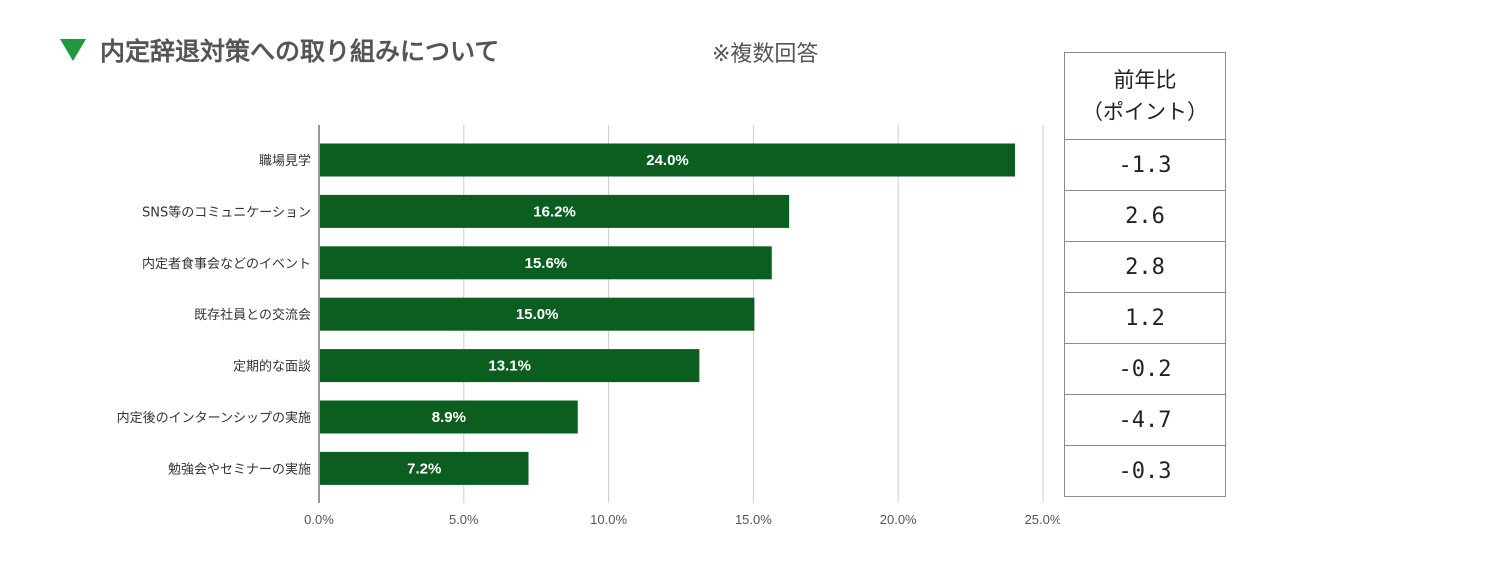 The width and height of the screenshot is (1486, 564). What do you see at coordinates (464, 519) in the screenshot?
I see `x-tick-label: 5.0%` at bounding box center [464, 519].